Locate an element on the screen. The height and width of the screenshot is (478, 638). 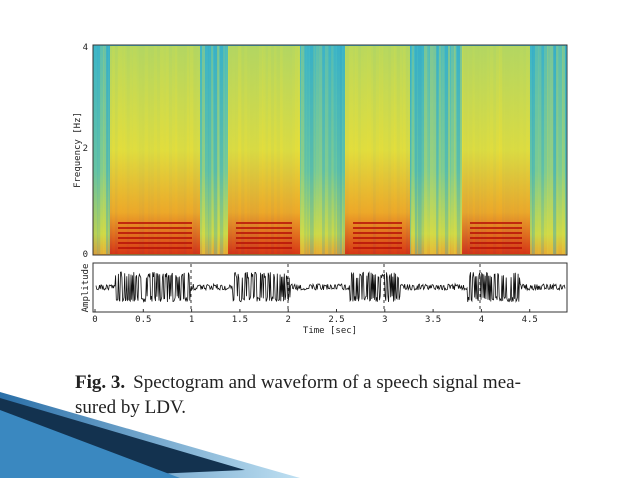
x-tick-label: 4.5 is located at coordinates (530, 320).